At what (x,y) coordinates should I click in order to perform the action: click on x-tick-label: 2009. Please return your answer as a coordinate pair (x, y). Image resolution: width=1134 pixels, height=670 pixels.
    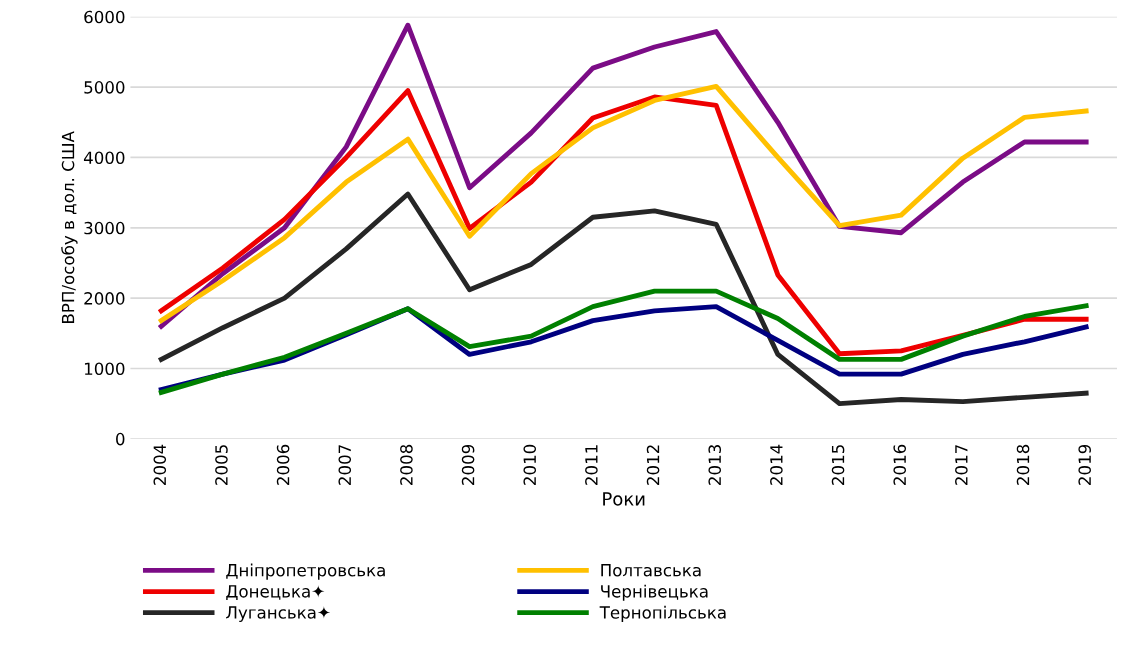
    Looking at the image, I should click on (468, 464).